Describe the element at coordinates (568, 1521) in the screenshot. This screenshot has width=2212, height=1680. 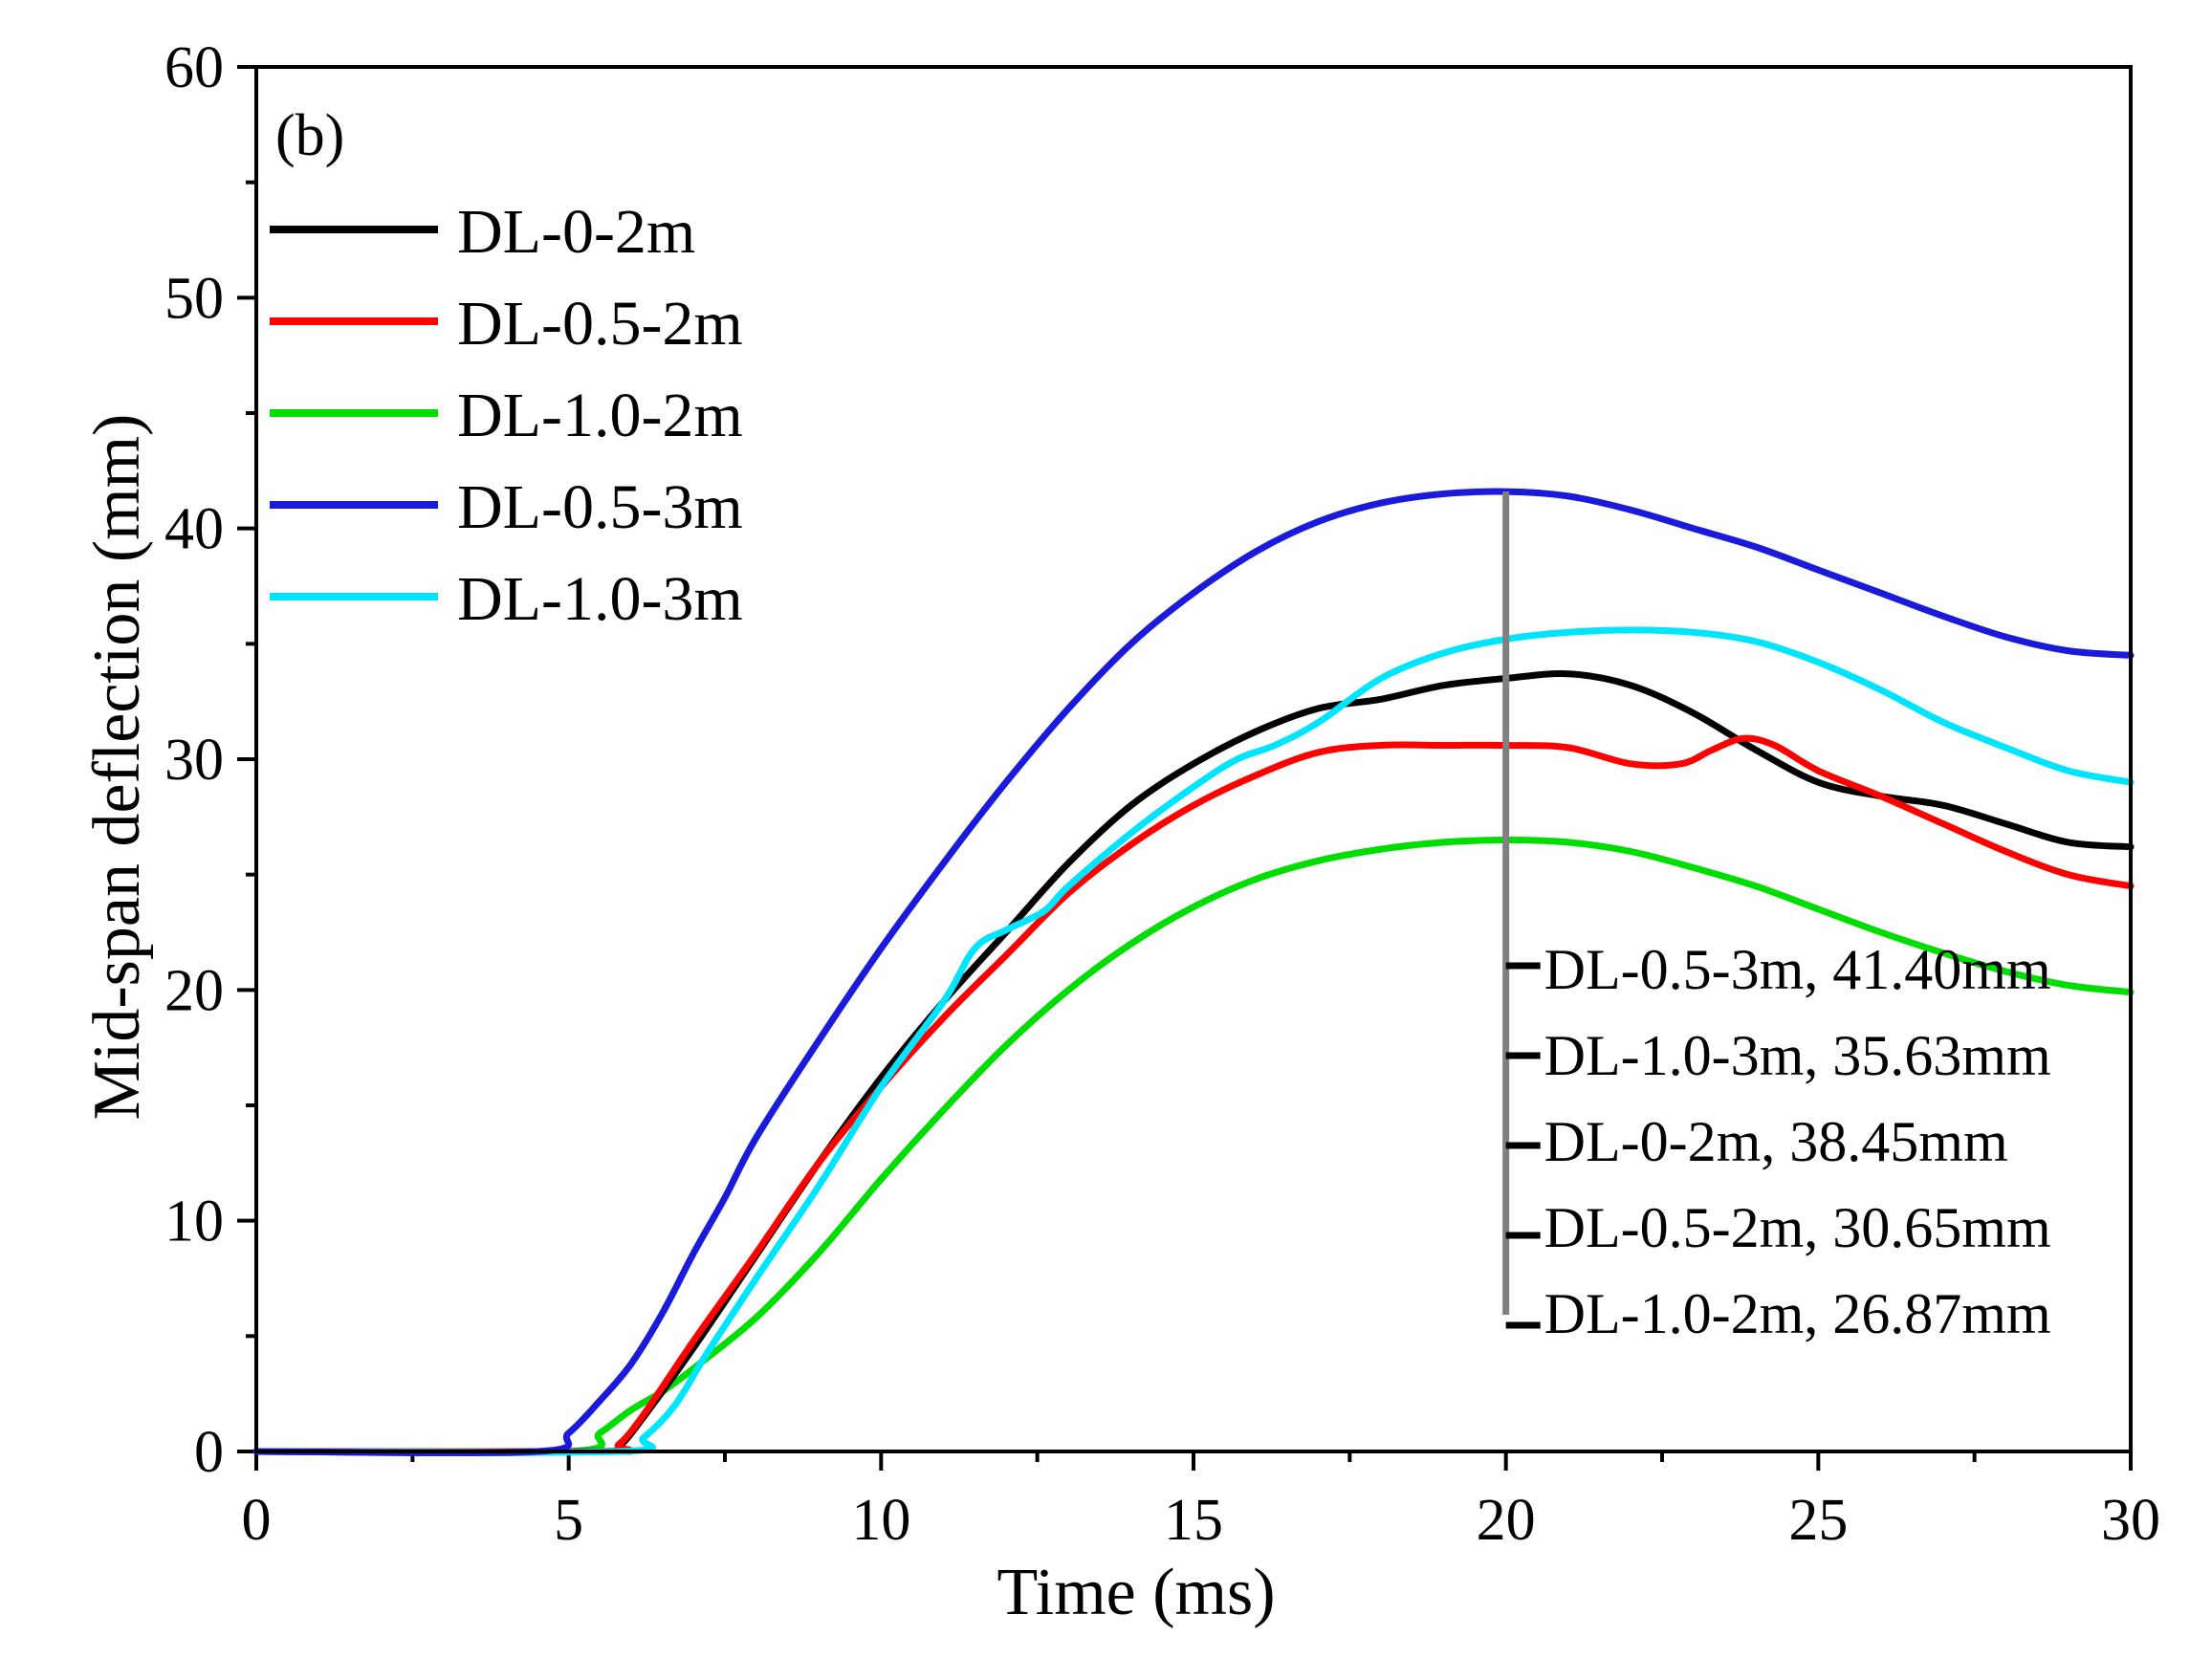
I see `x-tick-label: 5` at that location.